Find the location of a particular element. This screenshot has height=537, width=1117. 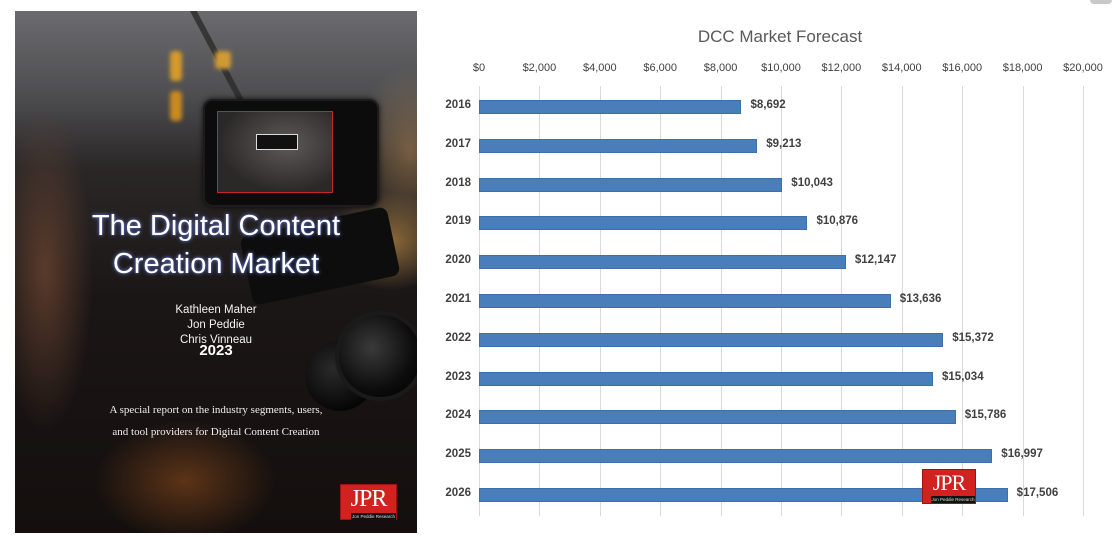

cover-title-line2: Creation Market is located at coordinates (216, 264).